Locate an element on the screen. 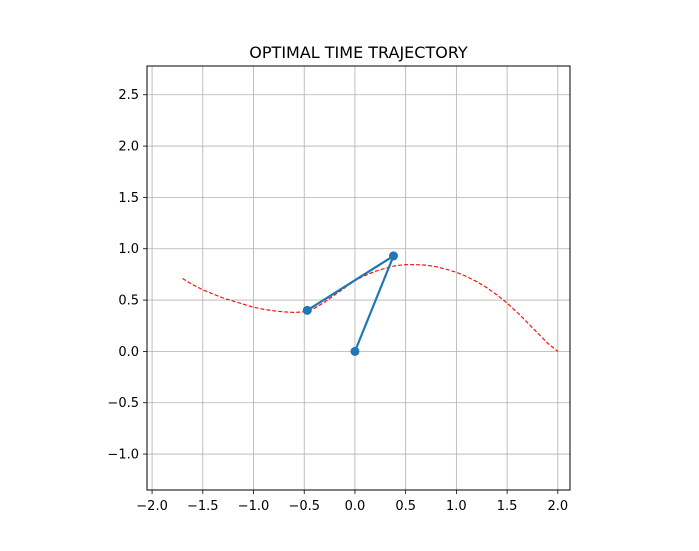 This screenshot has width=699, height=551. y-tick-label: 2.5 is located at coordinates (128, 95).